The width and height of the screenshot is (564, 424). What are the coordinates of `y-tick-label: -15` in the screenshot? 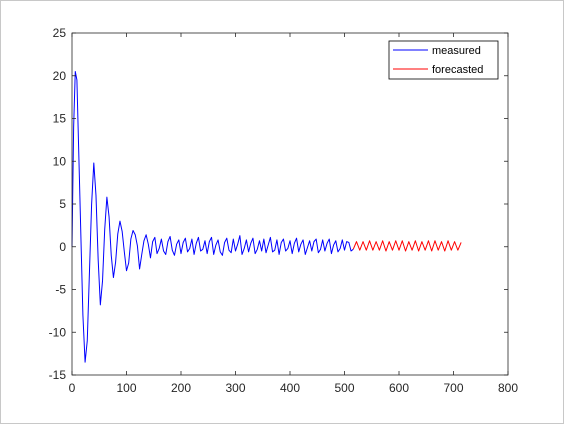 It's located at (58, 375).